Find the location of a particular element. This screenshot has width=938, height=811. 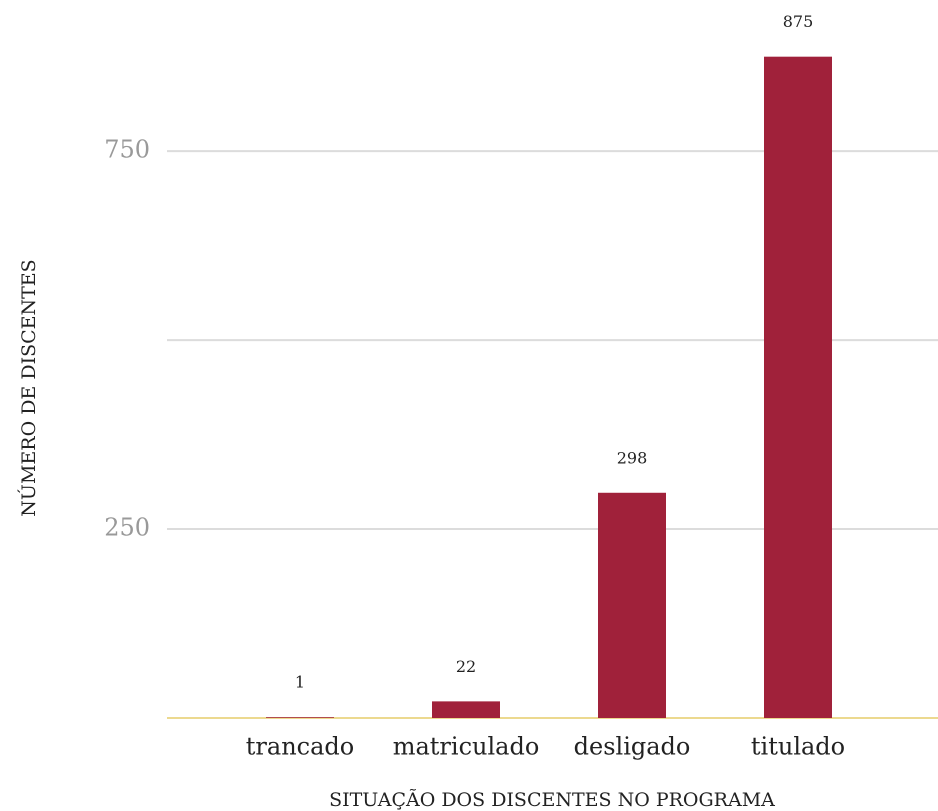

x-tick-label: trancado is located at coordinates (300, 747).